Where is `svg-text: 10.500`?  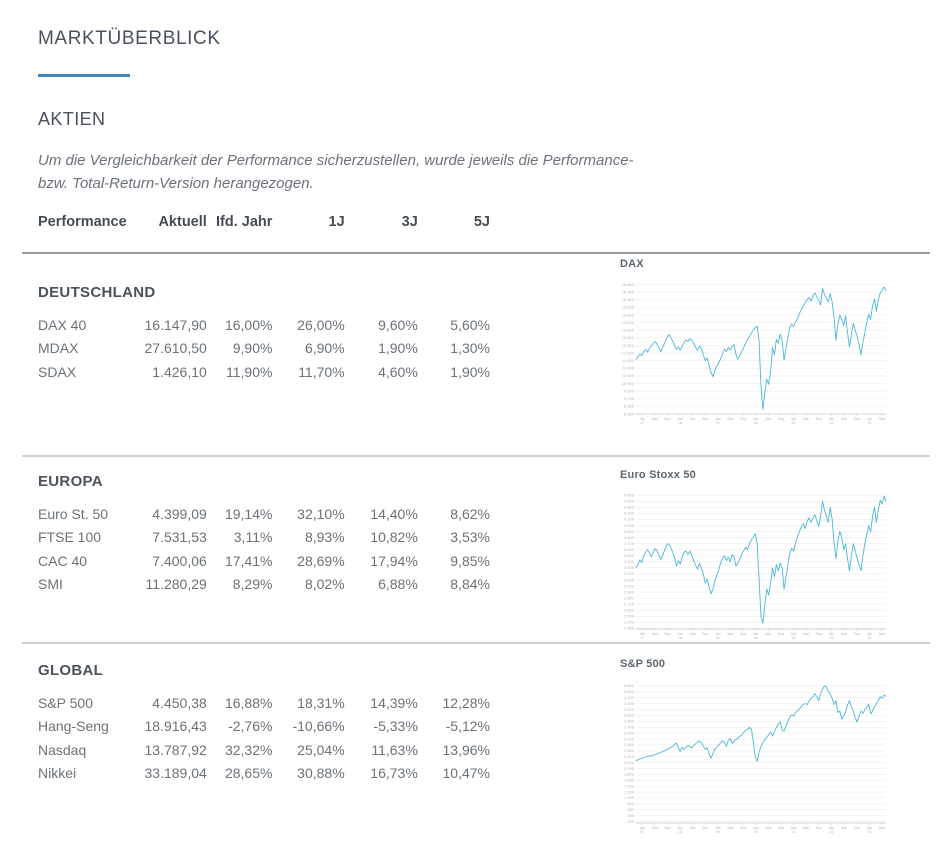 svg-text: 10.500 is located at coordinates (628, 375).